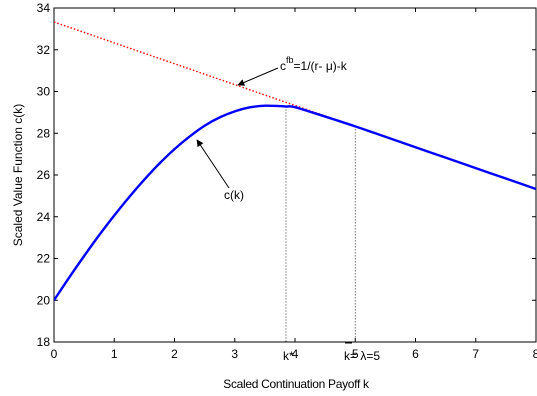 The image size is (537, 396). What do you see at coordinates (44, 300) in the screenshot?
I see `y-tick-label: 20` at bounding box center [44, 300].